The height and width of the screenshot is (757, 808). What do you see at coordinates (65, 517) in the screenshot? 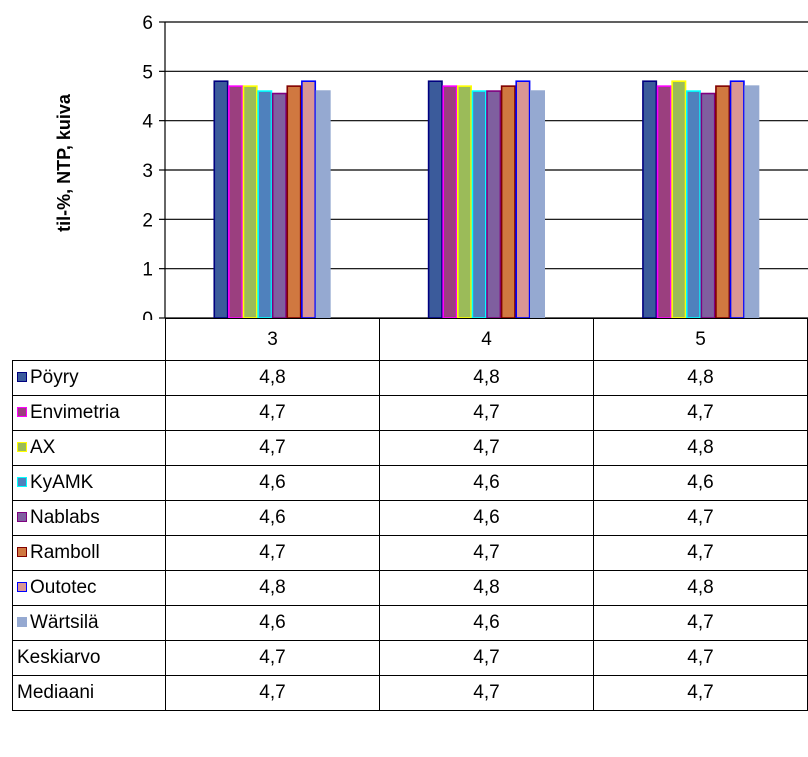
I see `series-name: Nablabs` at bounding box center [65, 517].